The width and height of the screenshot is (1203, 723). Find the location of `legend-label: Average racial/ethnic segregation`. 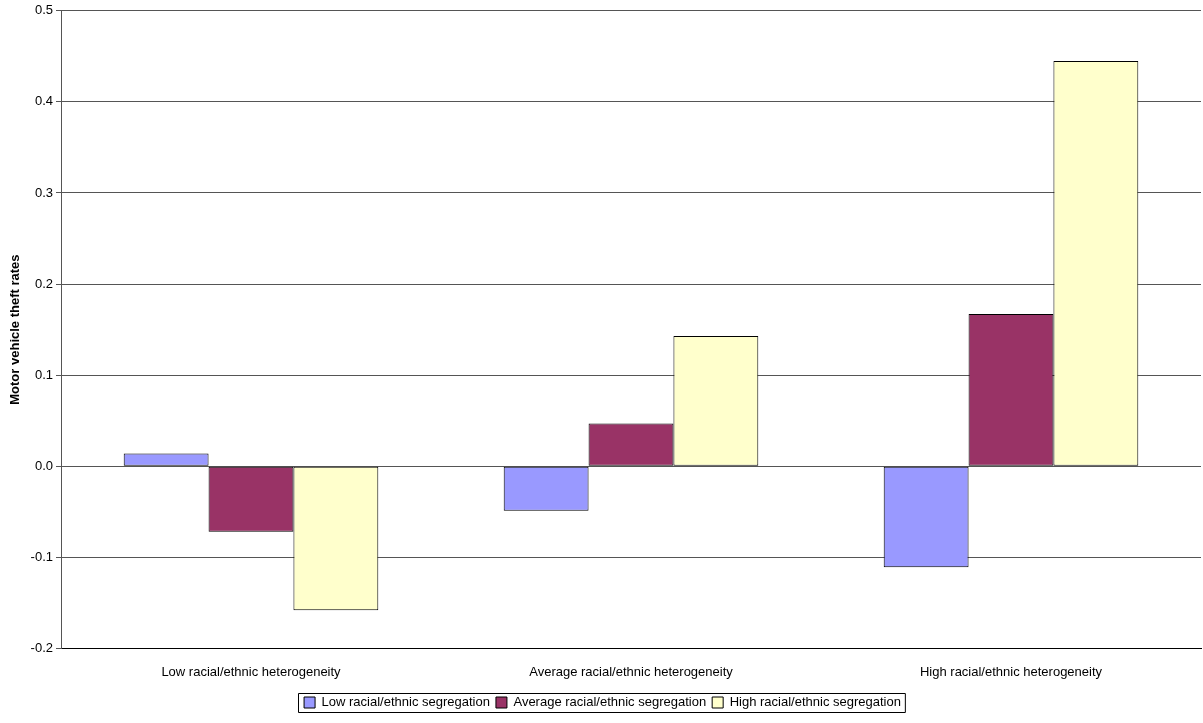

legend-label: Average racial/ethnic segregation is located at coordinates (610, 702).